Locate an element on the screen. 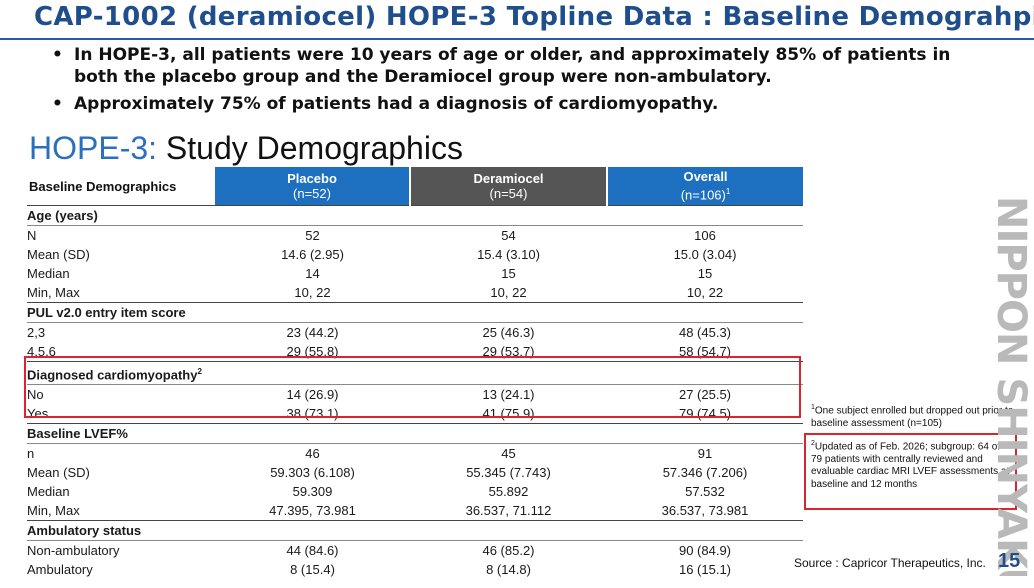 The height and width of the screenshot is (588, 1034). row-label: 2,3 is located at coordinates (36, 332).